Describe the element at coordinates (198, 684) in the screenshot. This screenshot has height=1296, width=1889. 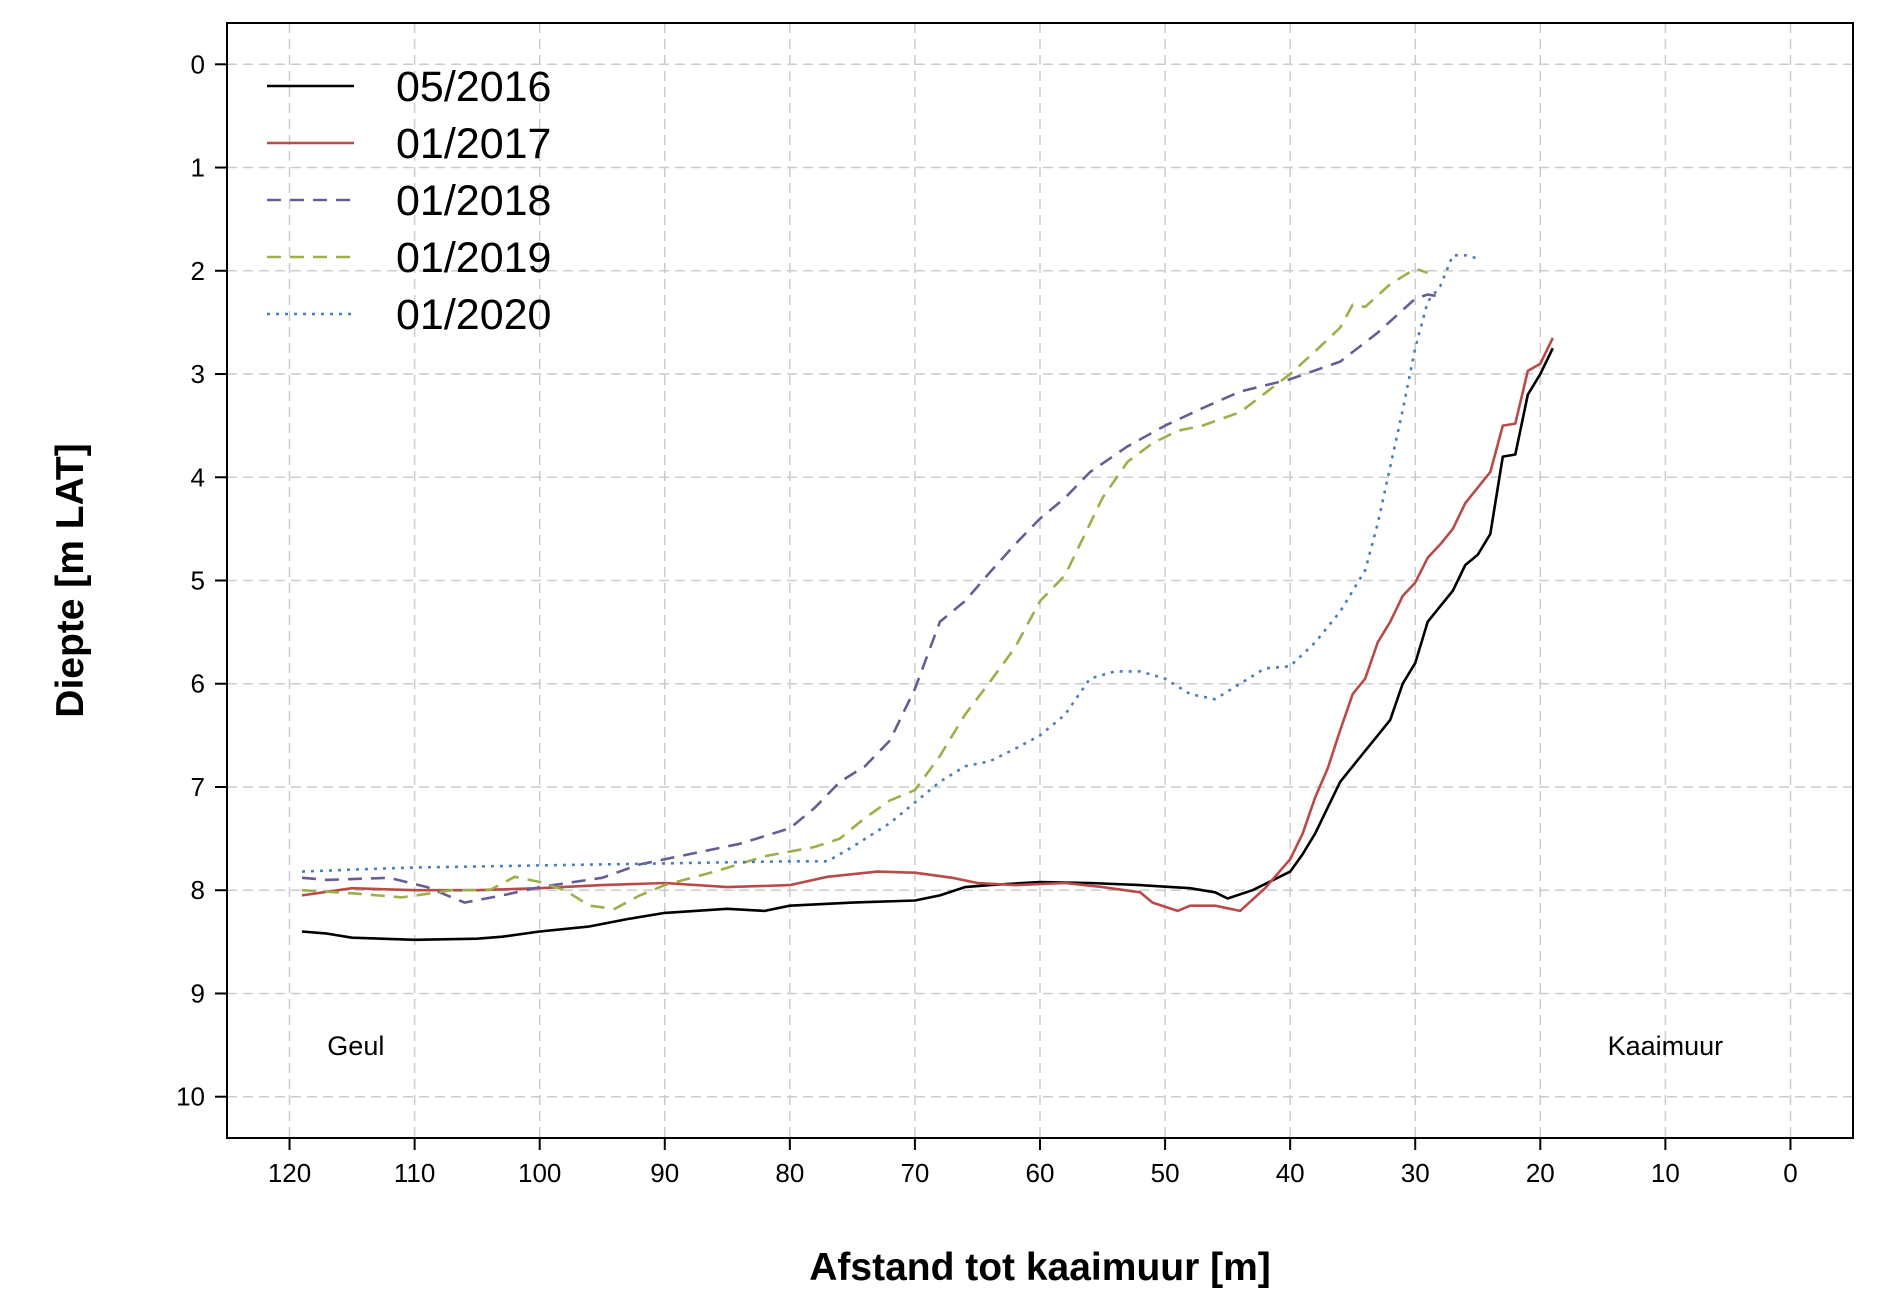
I see `y-tick-label: 6` at that location.